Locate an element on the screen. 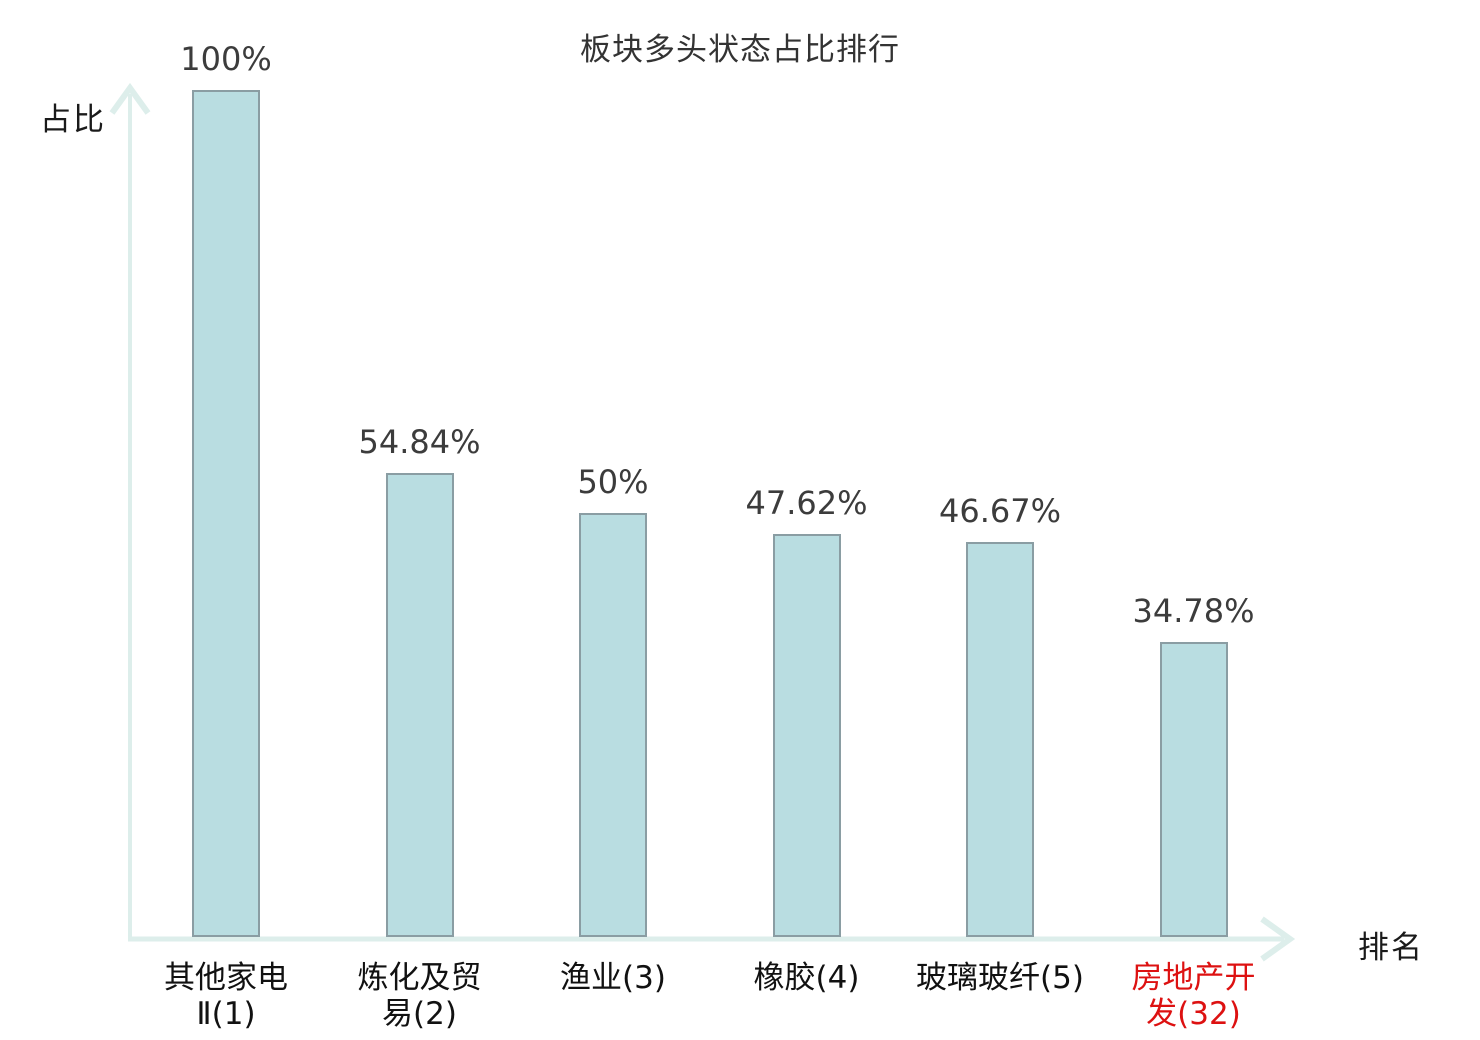 This screenshot has height=1040, width=1480. x-axis-label: 排名 is located at coordinates (1391, 948).